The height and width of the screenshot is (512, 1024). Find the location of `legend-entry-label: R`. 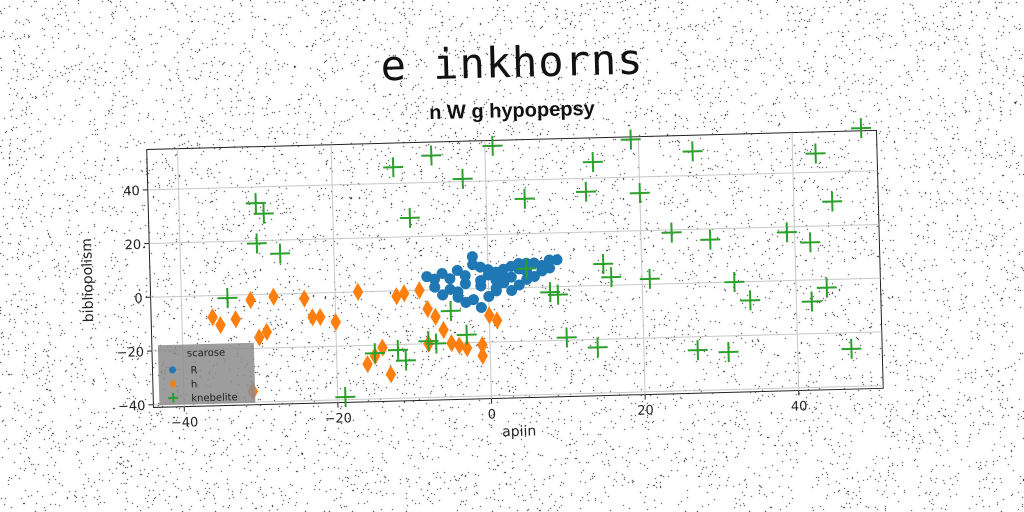

legend-entry-label: R is located at coordinates (193, 370).